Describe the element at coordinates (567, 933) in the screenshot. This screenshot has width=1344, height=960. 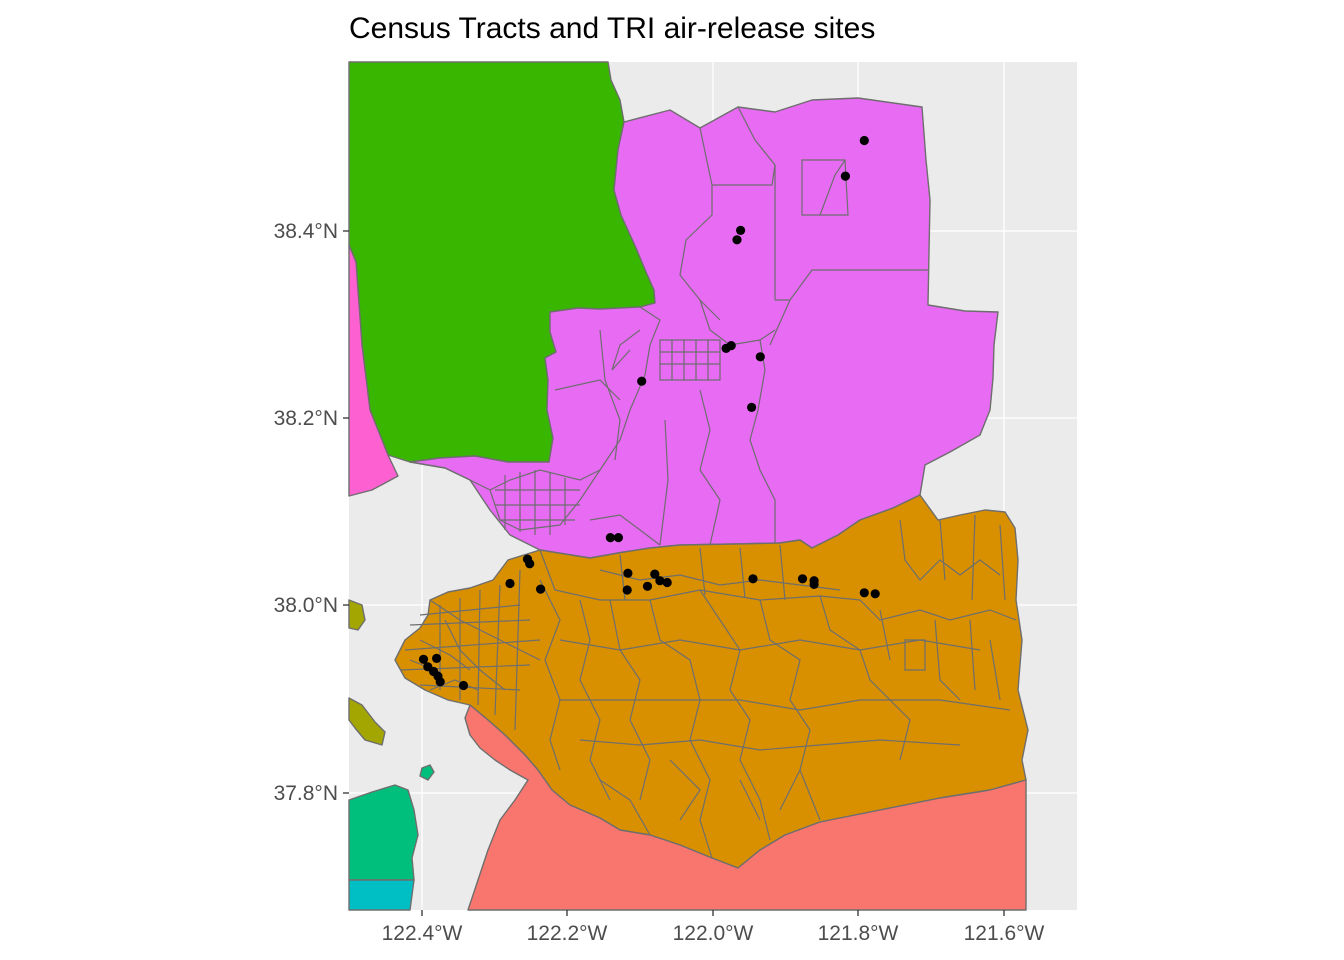
I see `x-tick-label: 122.2°W` at that location.